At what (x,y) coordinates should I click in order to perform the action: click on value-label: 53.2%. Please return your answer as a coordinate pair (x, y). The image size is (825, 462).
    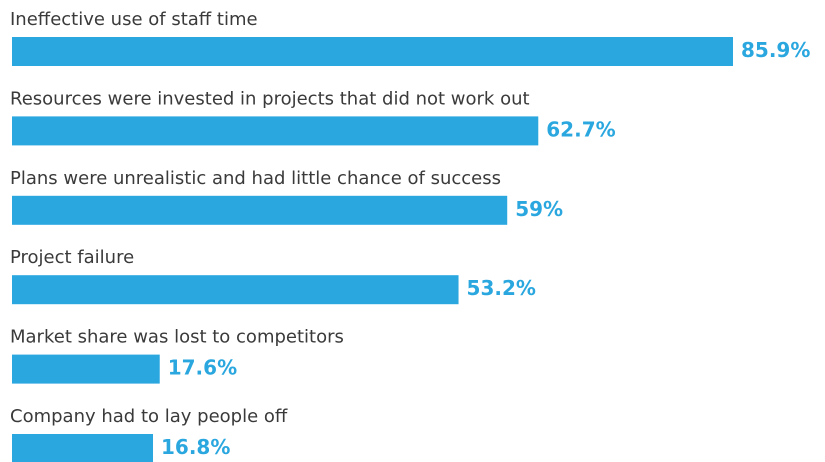
    Looking at the image, I should click on (501, 288).